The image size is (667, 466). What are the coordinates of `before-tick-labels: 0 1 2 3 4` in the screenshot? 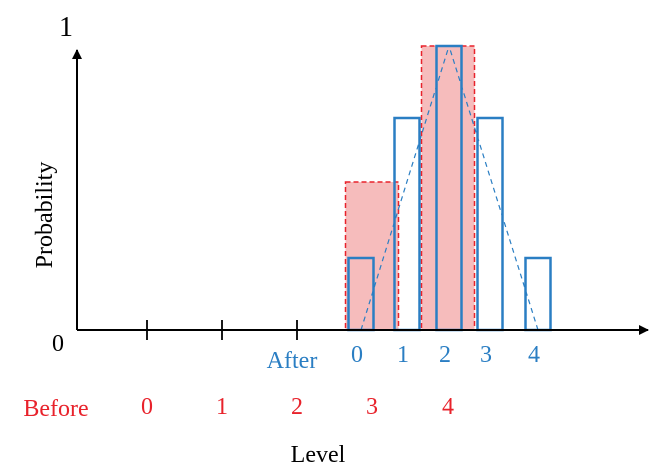 It's located at (297, 407).